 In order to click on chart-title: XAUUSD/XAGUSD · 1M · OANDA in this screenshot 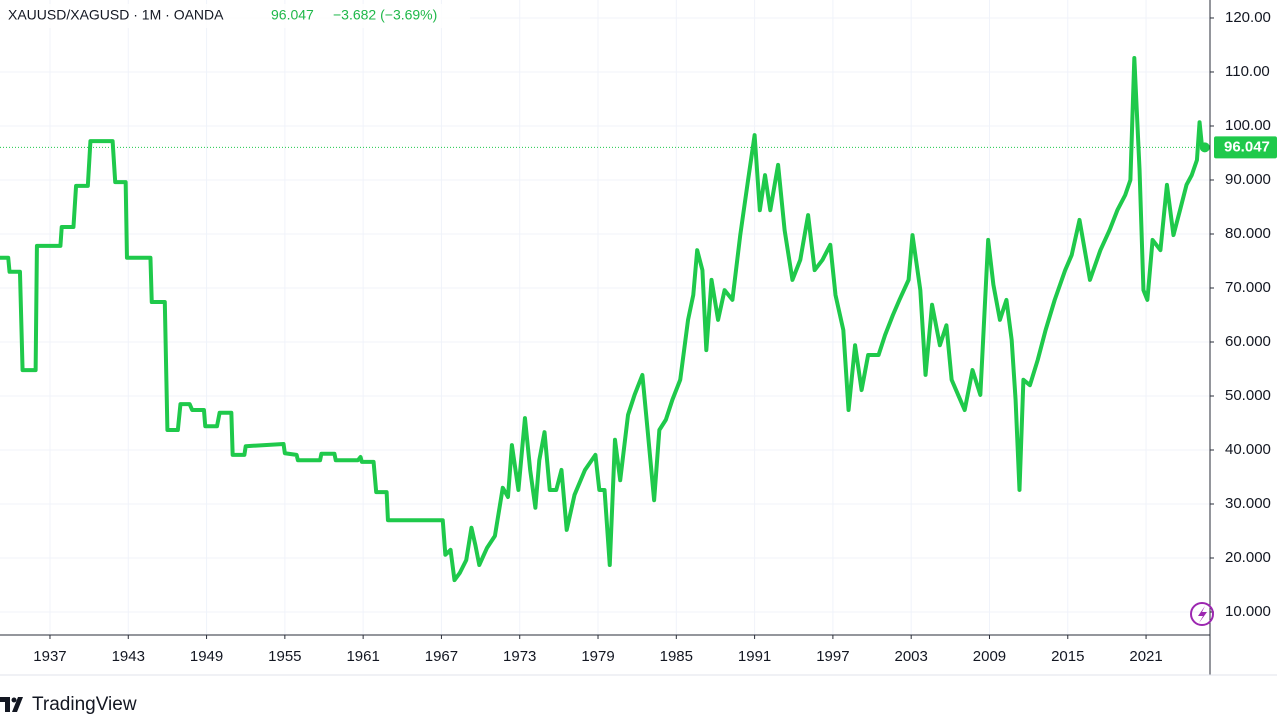, I will do `click(116, 15)`.